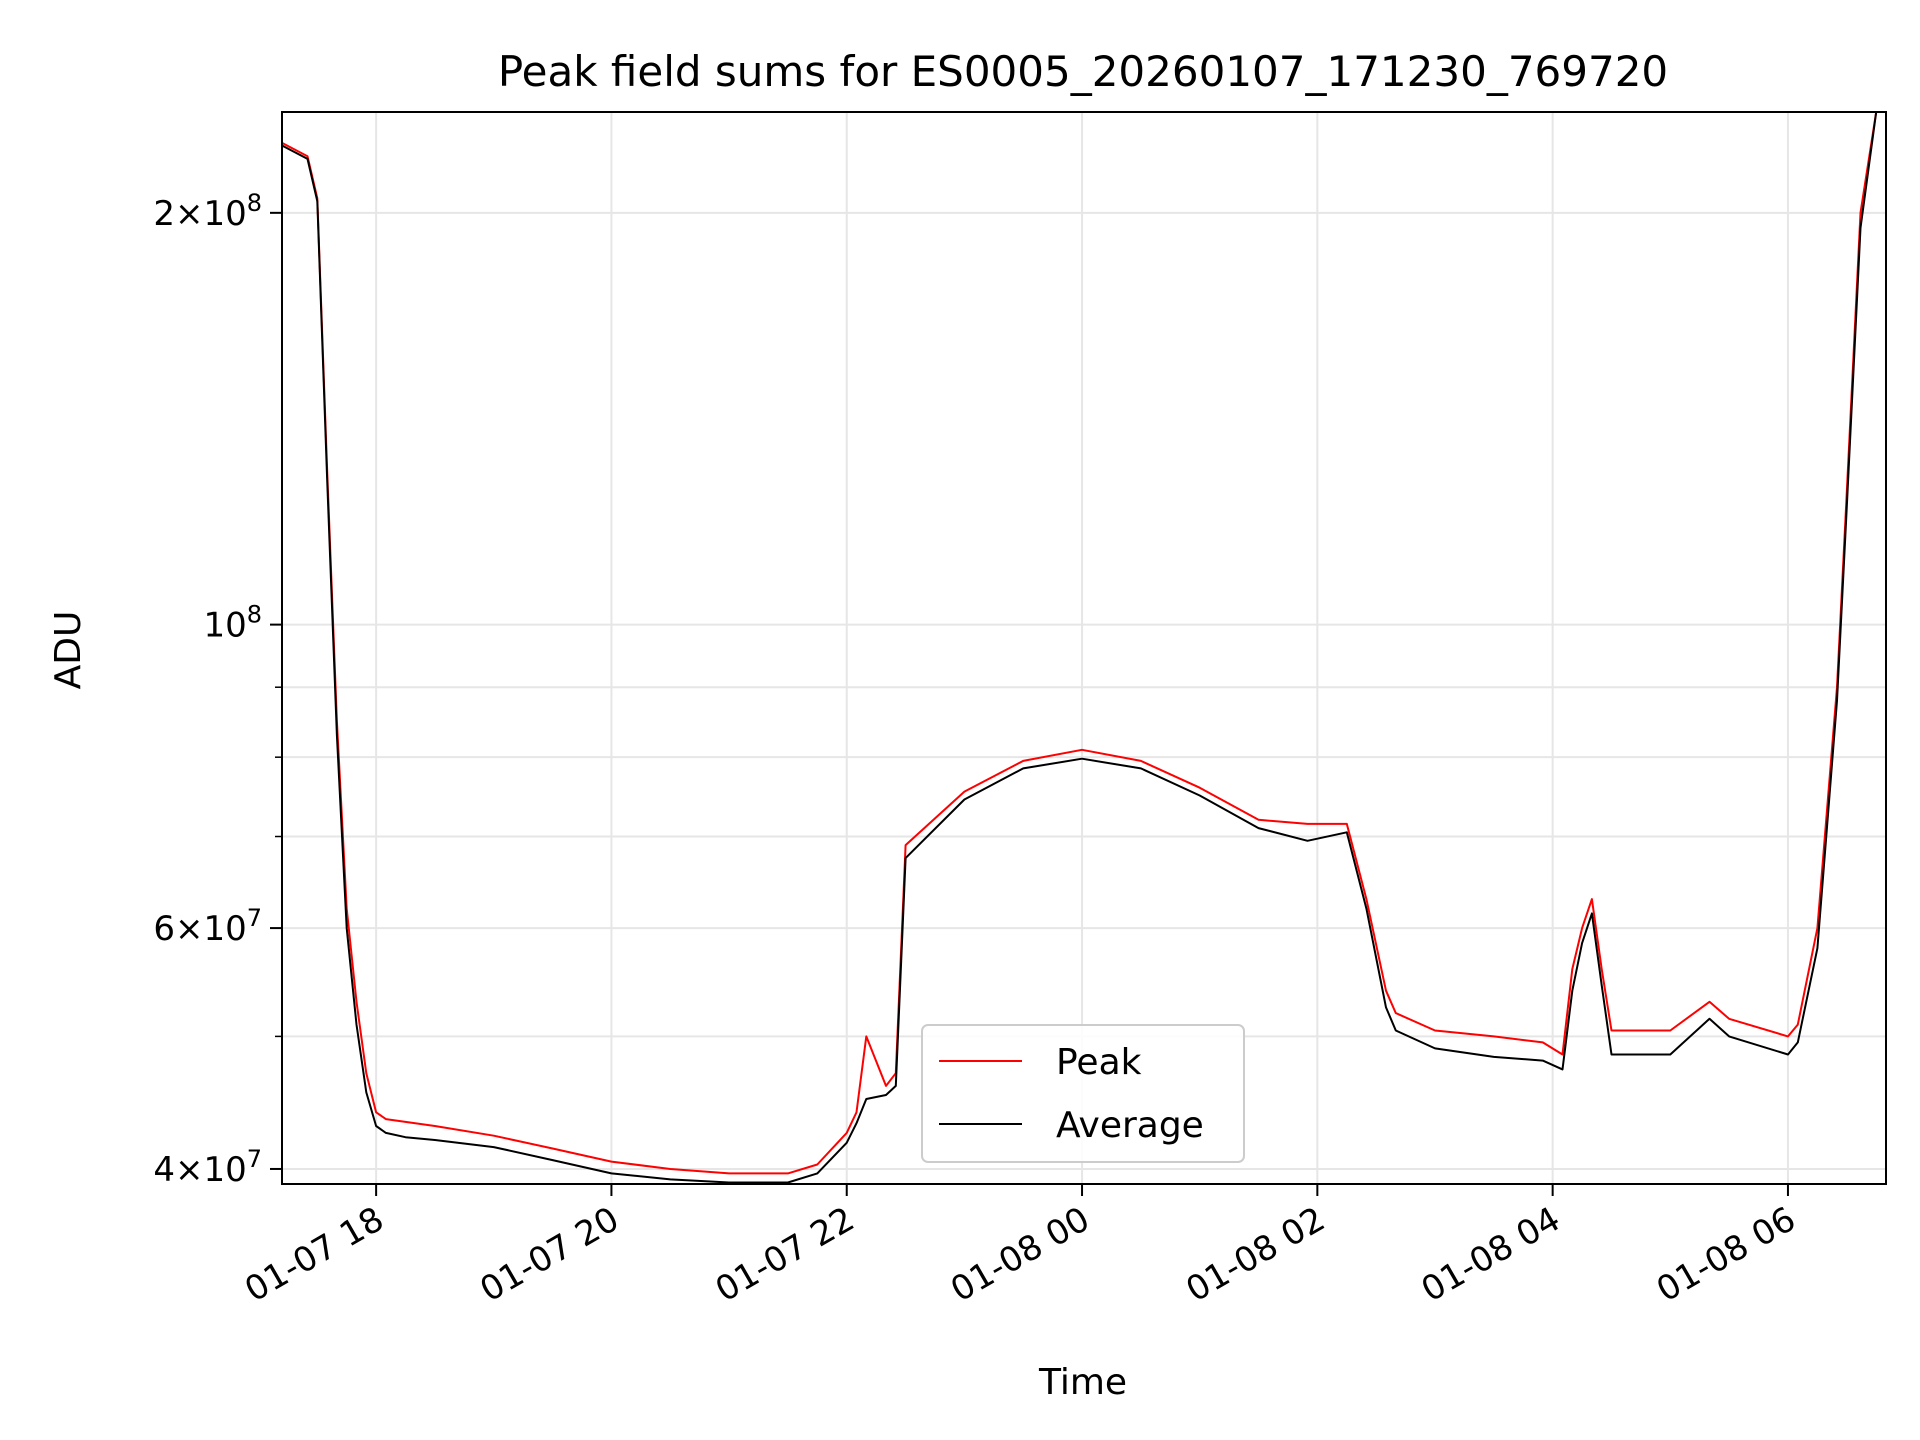 The height and width of the screenshot is (1440, 1920). Describe the element at coordinates (1130, 1125) in the screenshot. I see `legend-label-average: Average` at that location.